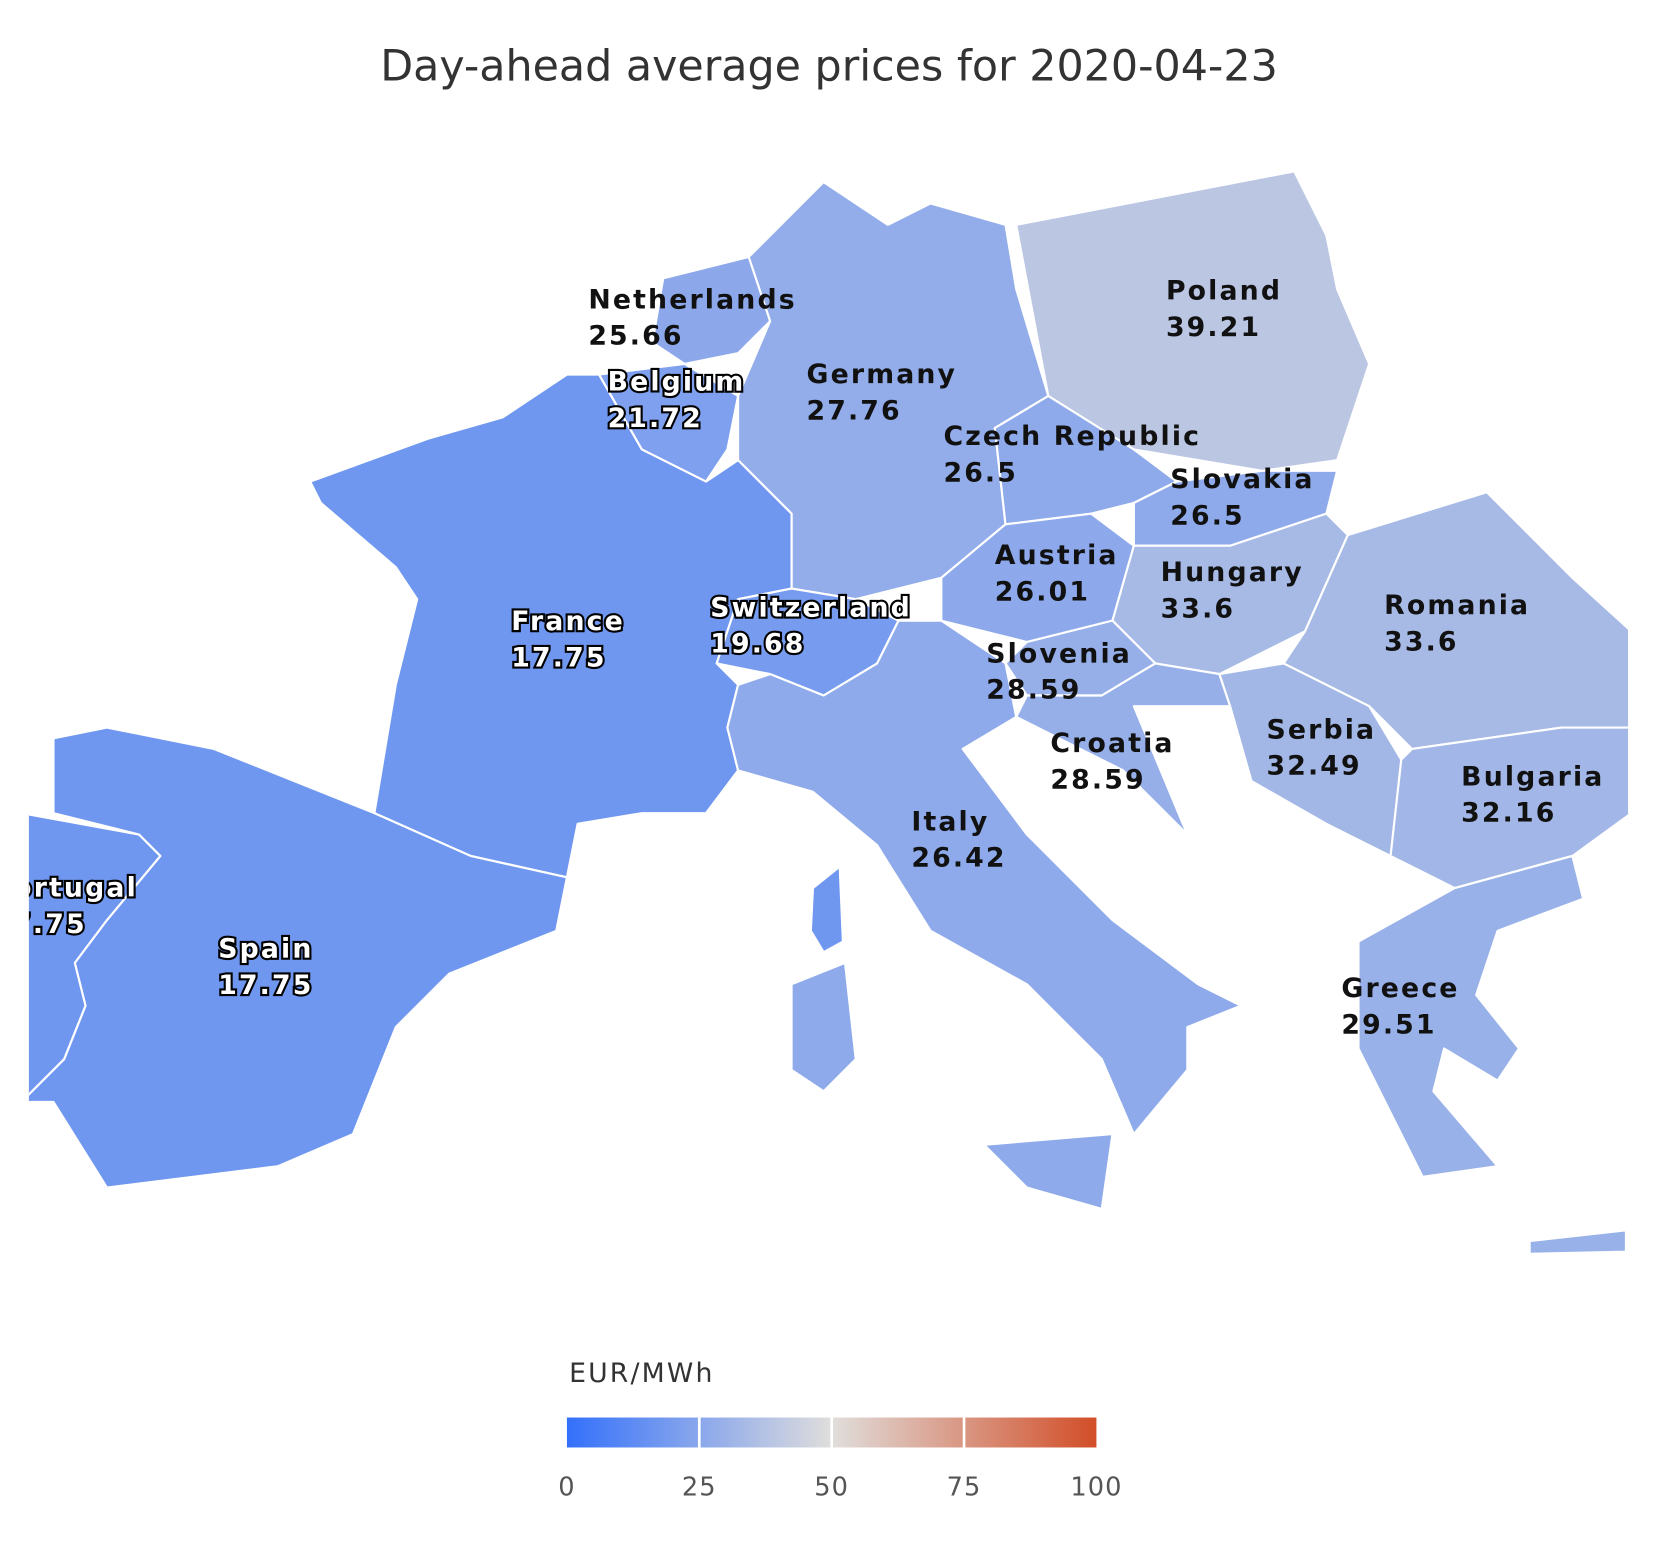  Describe the element at coordinates (840, 1460) in the screenshot. I see `colorbar: 0 25 50 75 100` at that location.